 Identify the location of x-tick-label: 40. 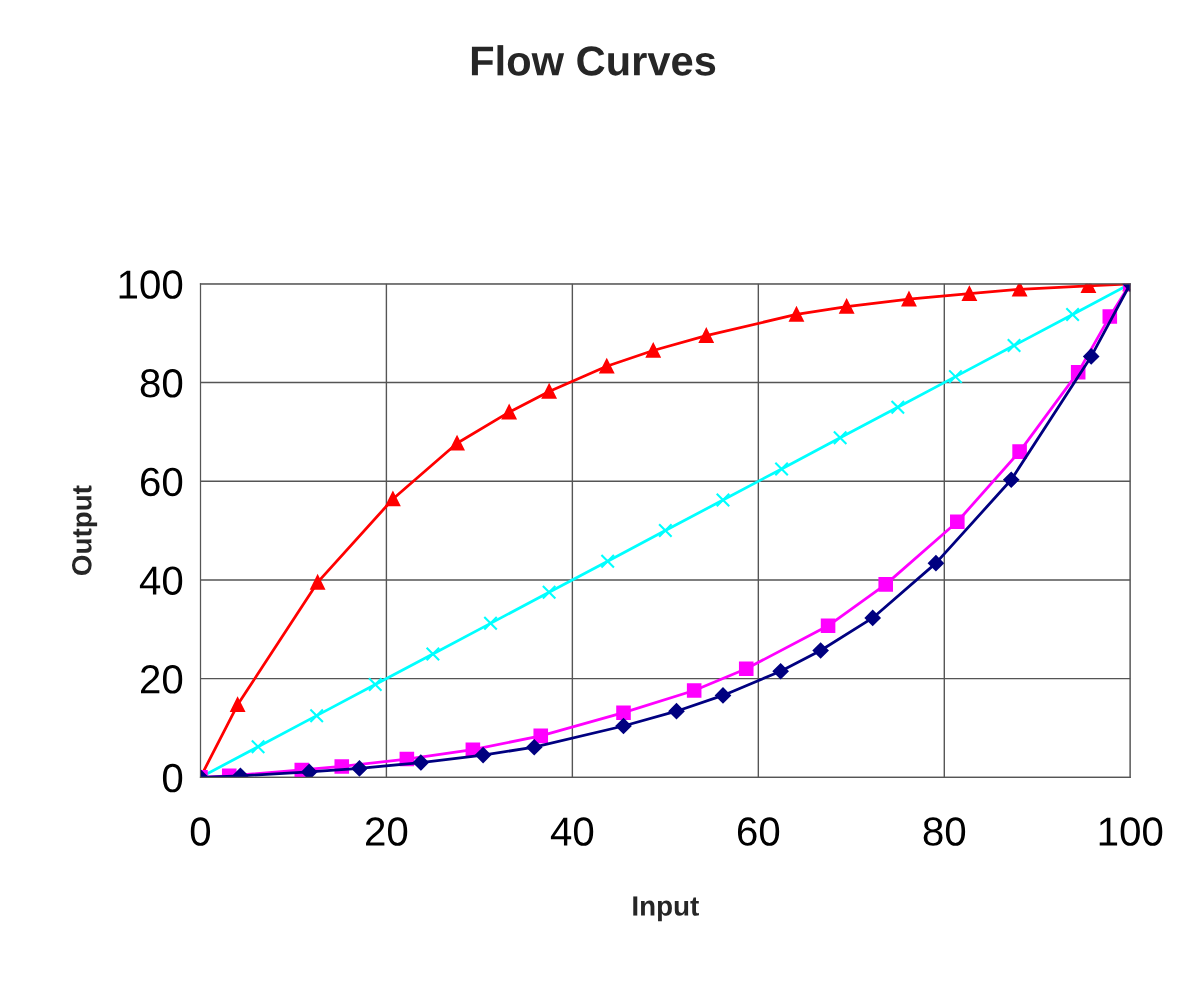
(572, 831).